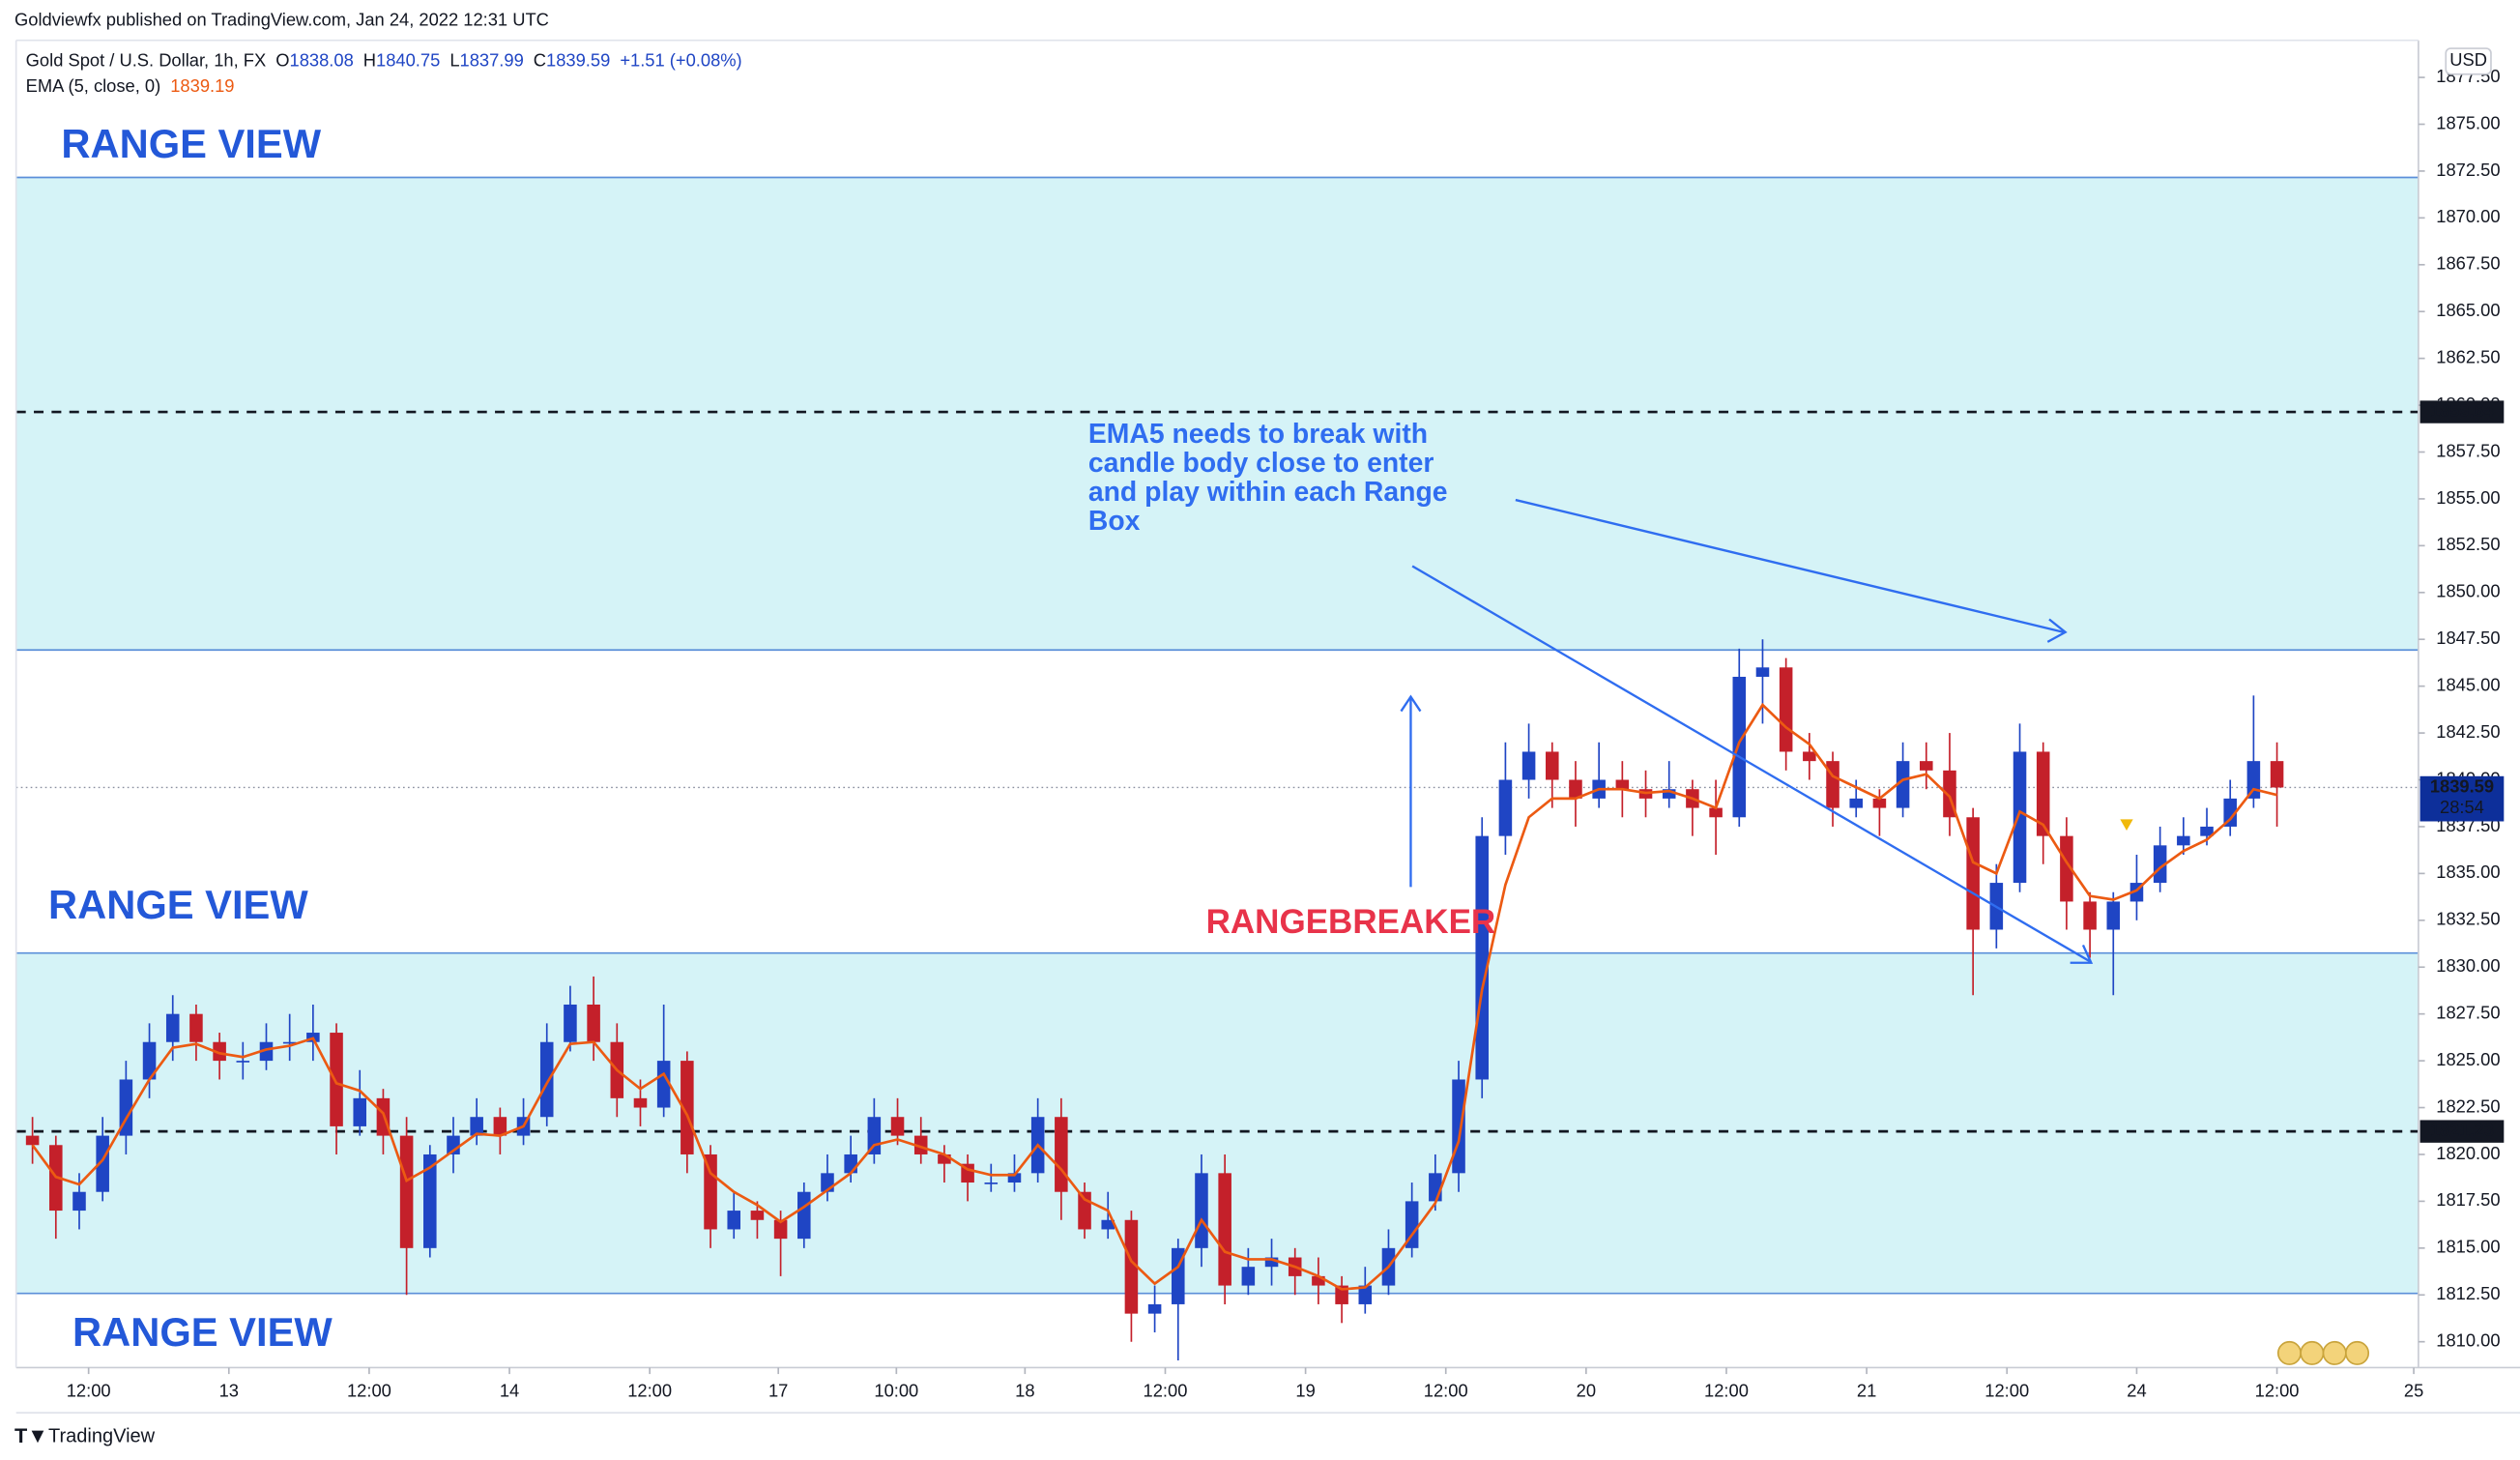 This screenshot has width=2520, height=1460. What do you see at coordinates (2468, 1340) in the screenshot?
I see `y-tick-label: 1810.00` at bounding box center [2468, 1340].